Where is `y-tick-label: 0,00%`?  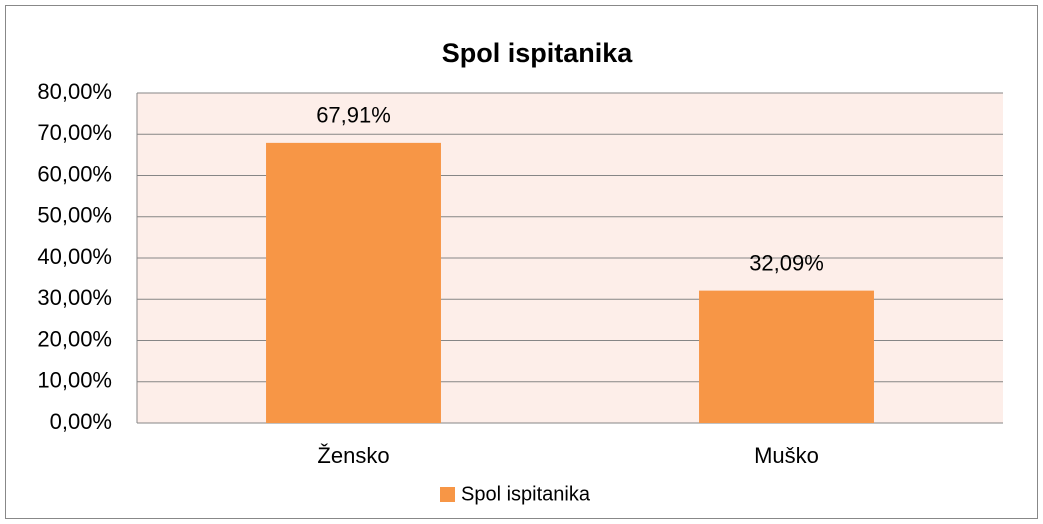
y-tick-label: 0,00% is located at coordinates (81, 421).